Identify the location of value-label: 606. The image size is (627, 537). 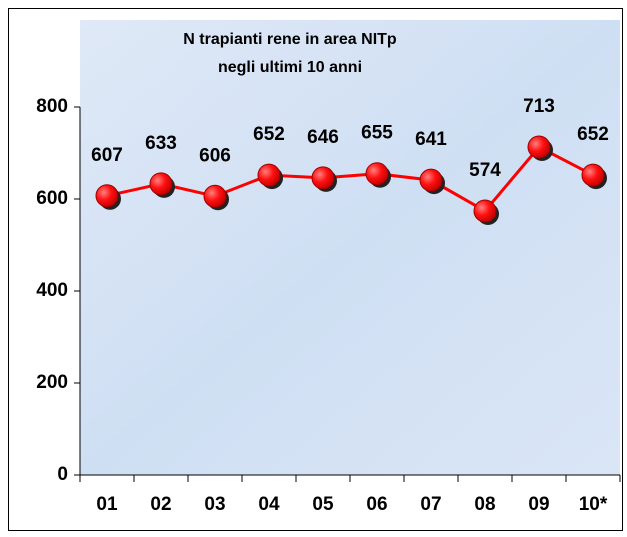
(215, 155).